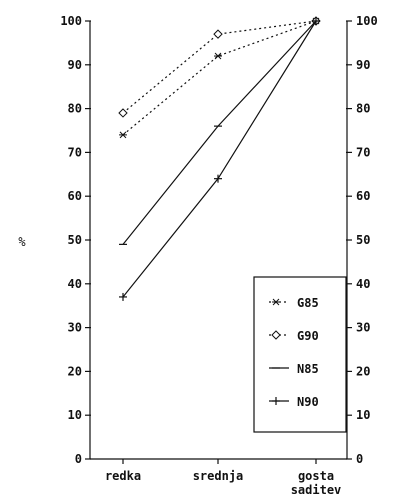 The width and height of the screenshot is (401, 501). I want to click on y-tick-label-right: 50, so click(363, 240).